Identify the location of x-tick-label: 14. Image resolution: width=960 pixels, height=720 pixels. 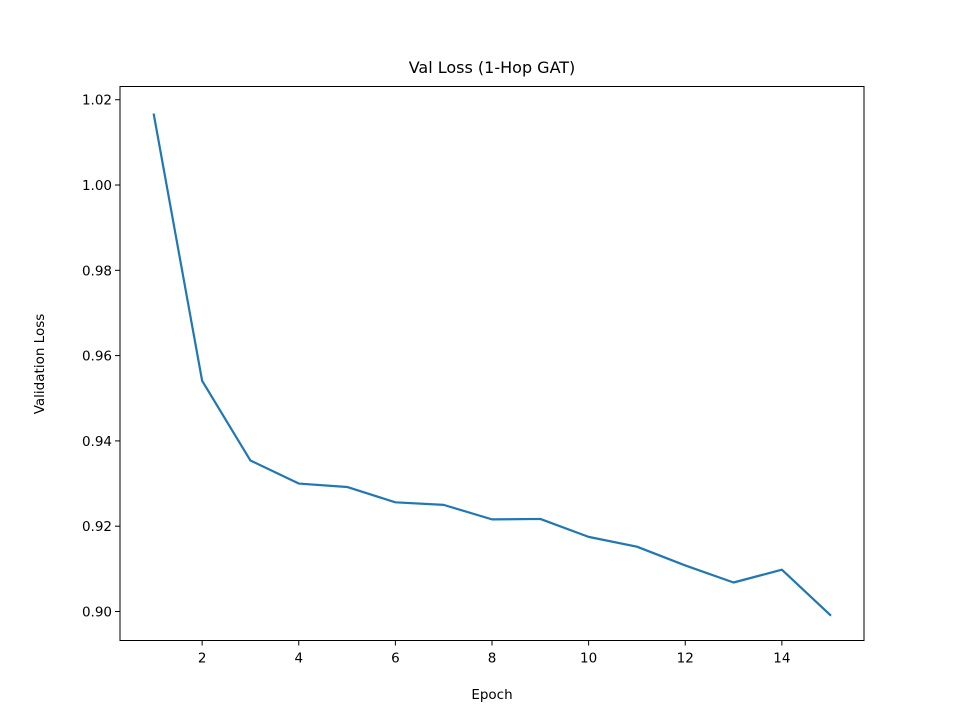
(781, 659).